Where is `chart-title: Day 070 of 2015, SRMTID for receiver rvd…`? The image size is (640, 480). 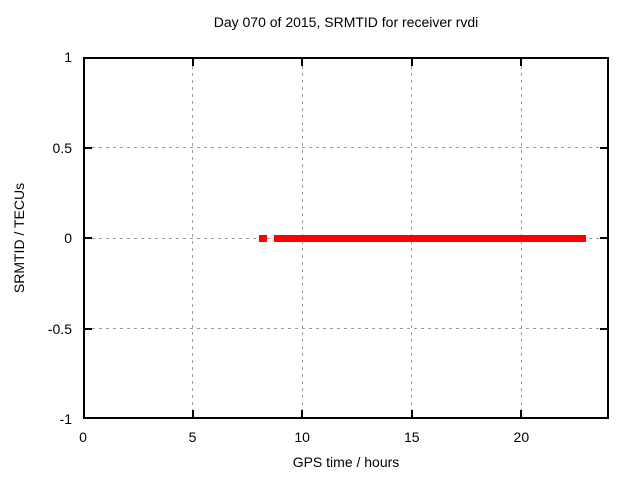 chart-title: Day 070 of 2015, SRMTID for receiver rvd… is located at coordinates (346, 22).